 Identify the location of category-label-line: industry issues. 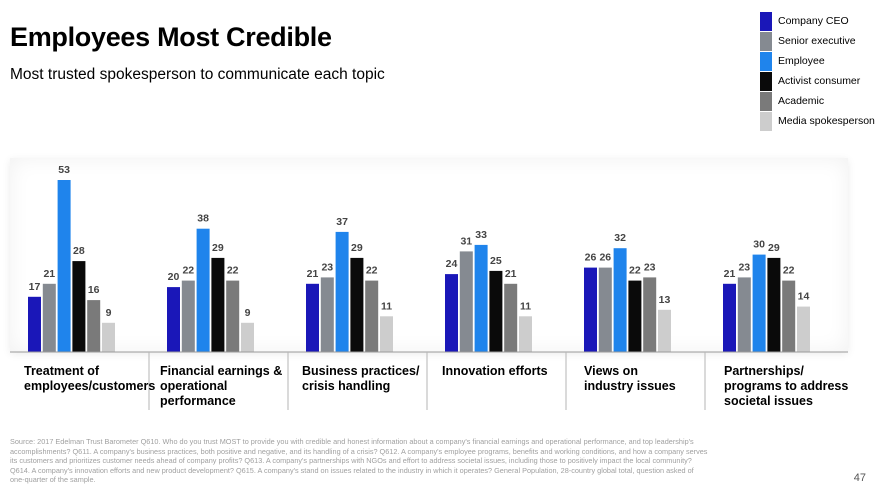
(630, 386).